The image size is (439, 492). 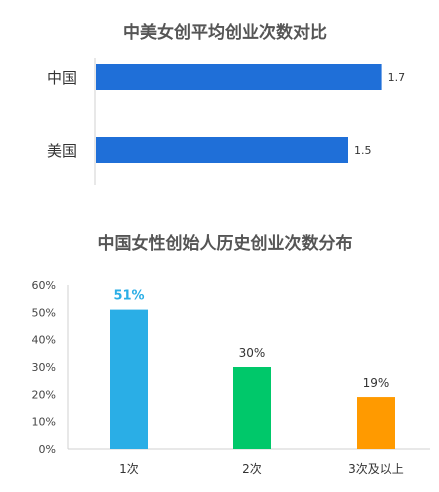 I want to click on chart2-category-label: 1次, so click(x=129, y=469).